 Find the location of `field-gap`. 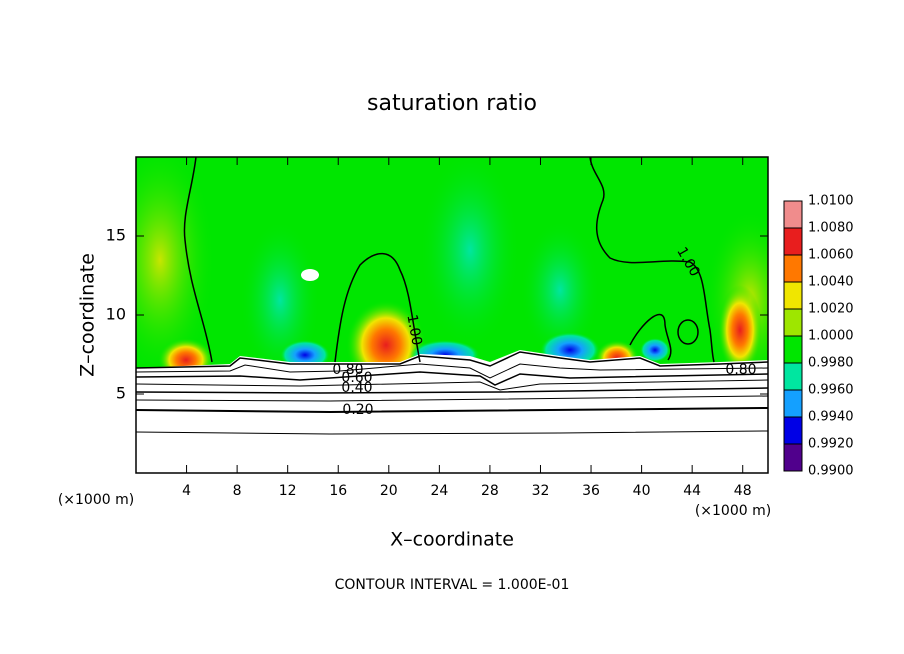

field-gap is located at coordinates (310, 275).